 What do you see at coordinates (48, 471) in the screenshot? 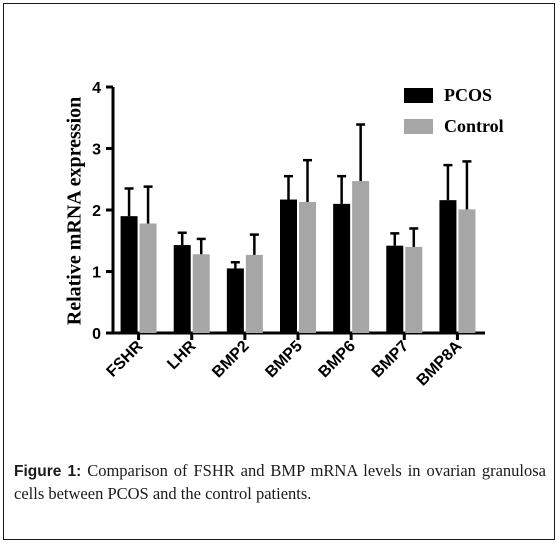
I see `caption-label: Figure 1:` at bounding box center [48, 471].